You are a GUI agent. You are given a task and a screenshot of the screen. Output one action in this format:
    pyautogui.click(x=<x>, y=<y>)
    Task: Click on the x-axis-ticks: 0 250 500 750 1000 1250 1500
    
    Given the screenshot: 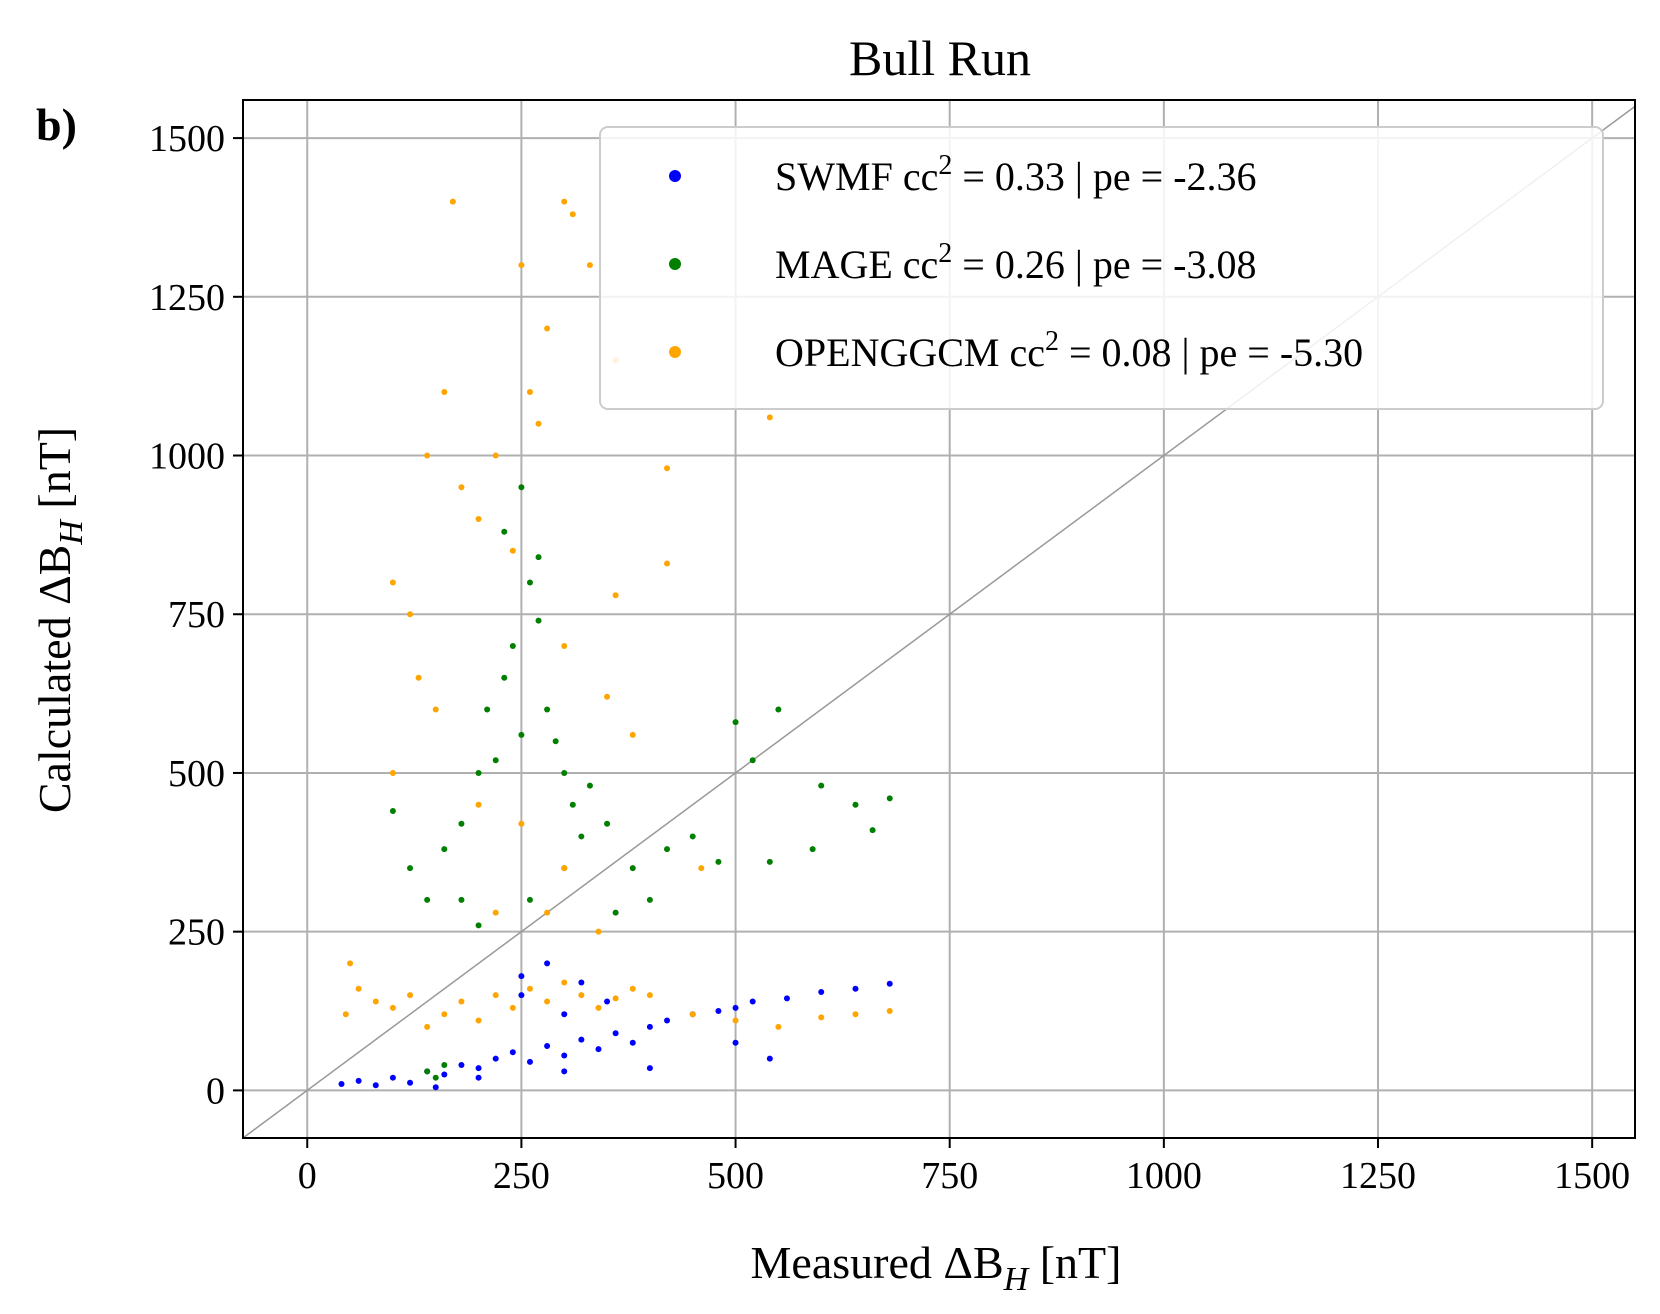 What is the action you would take?
    pyautogui.click(x=964, y=1167)
    